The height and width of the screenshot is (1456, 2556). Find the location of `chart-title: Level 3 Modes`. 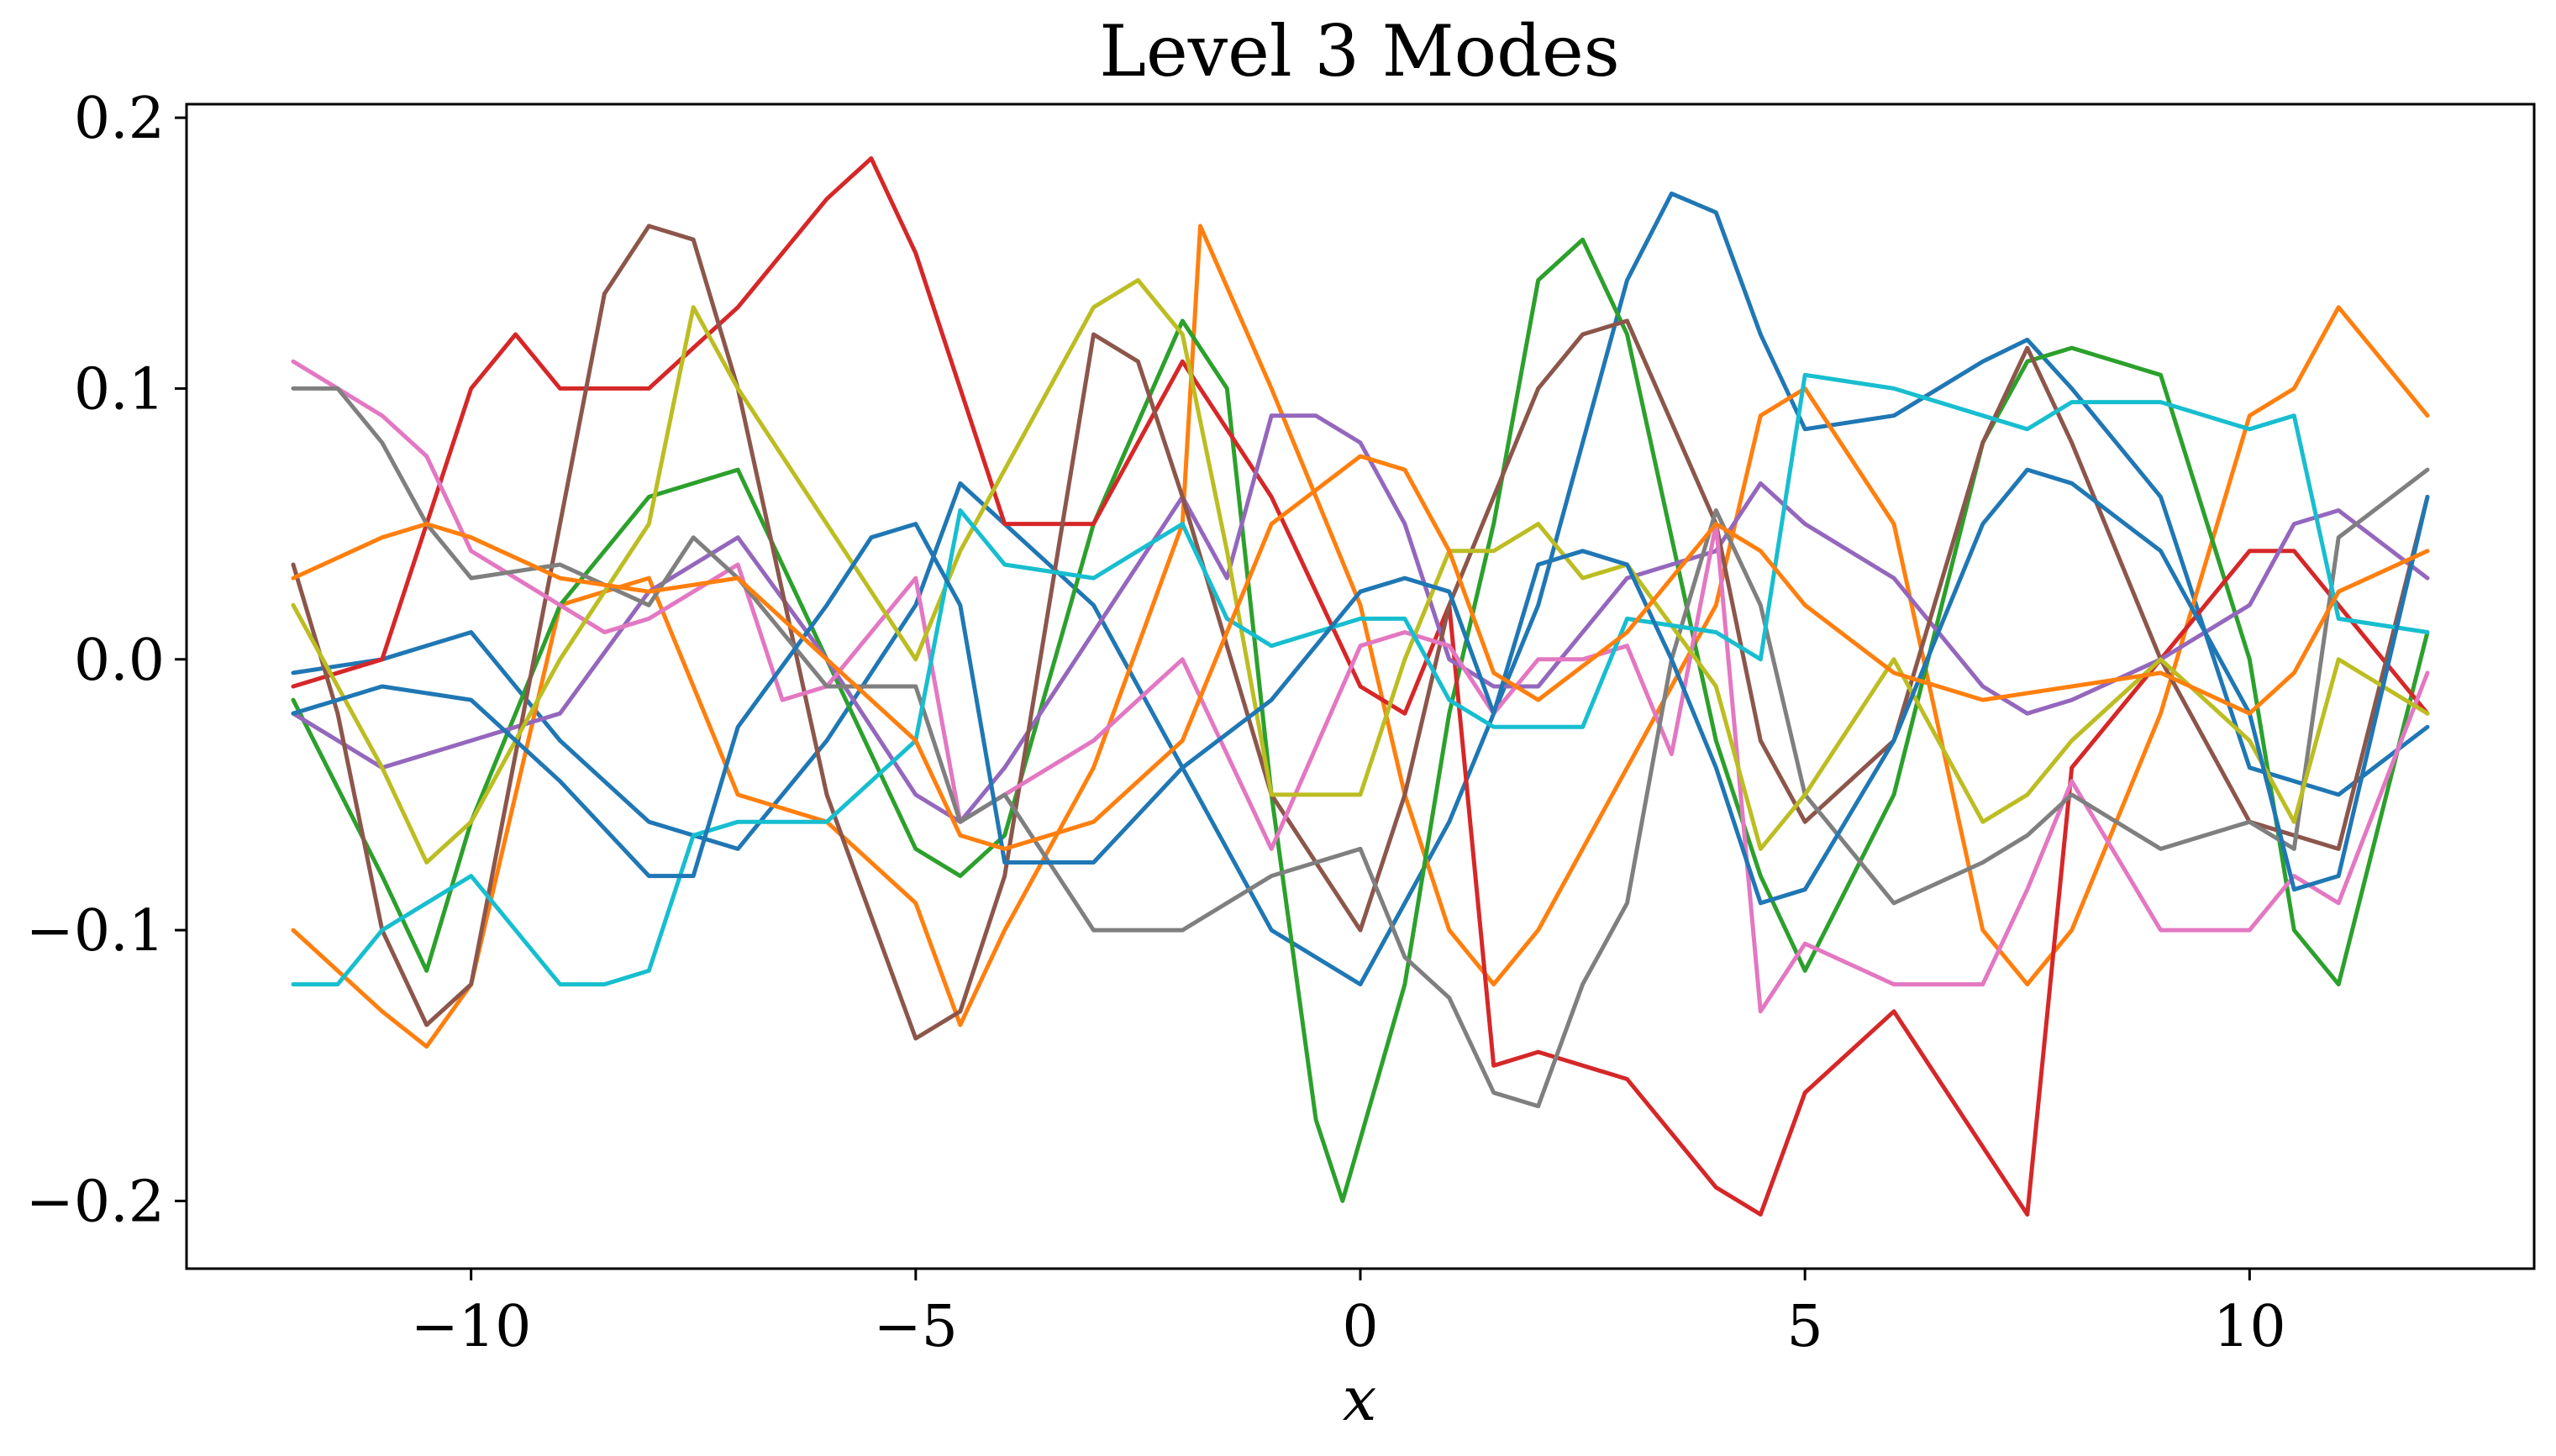

chart-title: Level 3 Modes is located at coordinates (1359, 51).